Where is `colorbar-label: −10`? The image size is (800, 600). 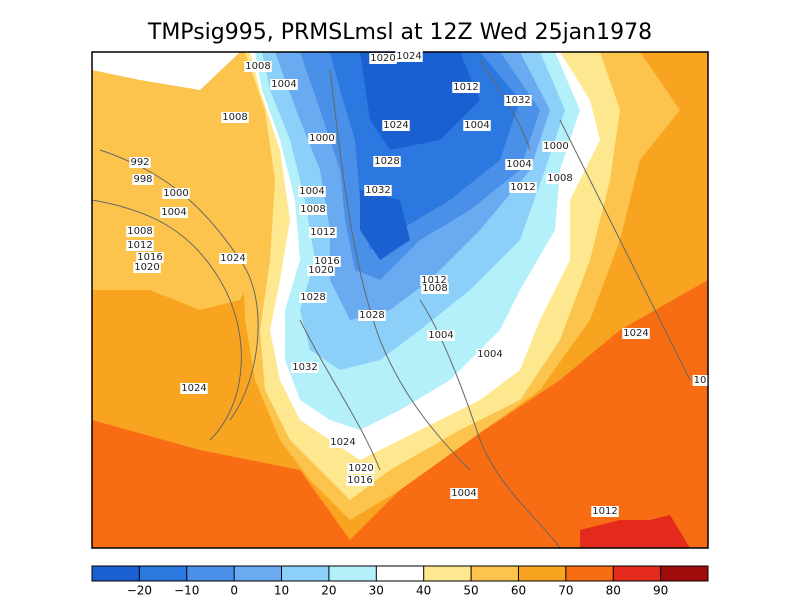 colorbar-label: −10 is located at coordinates (186, 591).